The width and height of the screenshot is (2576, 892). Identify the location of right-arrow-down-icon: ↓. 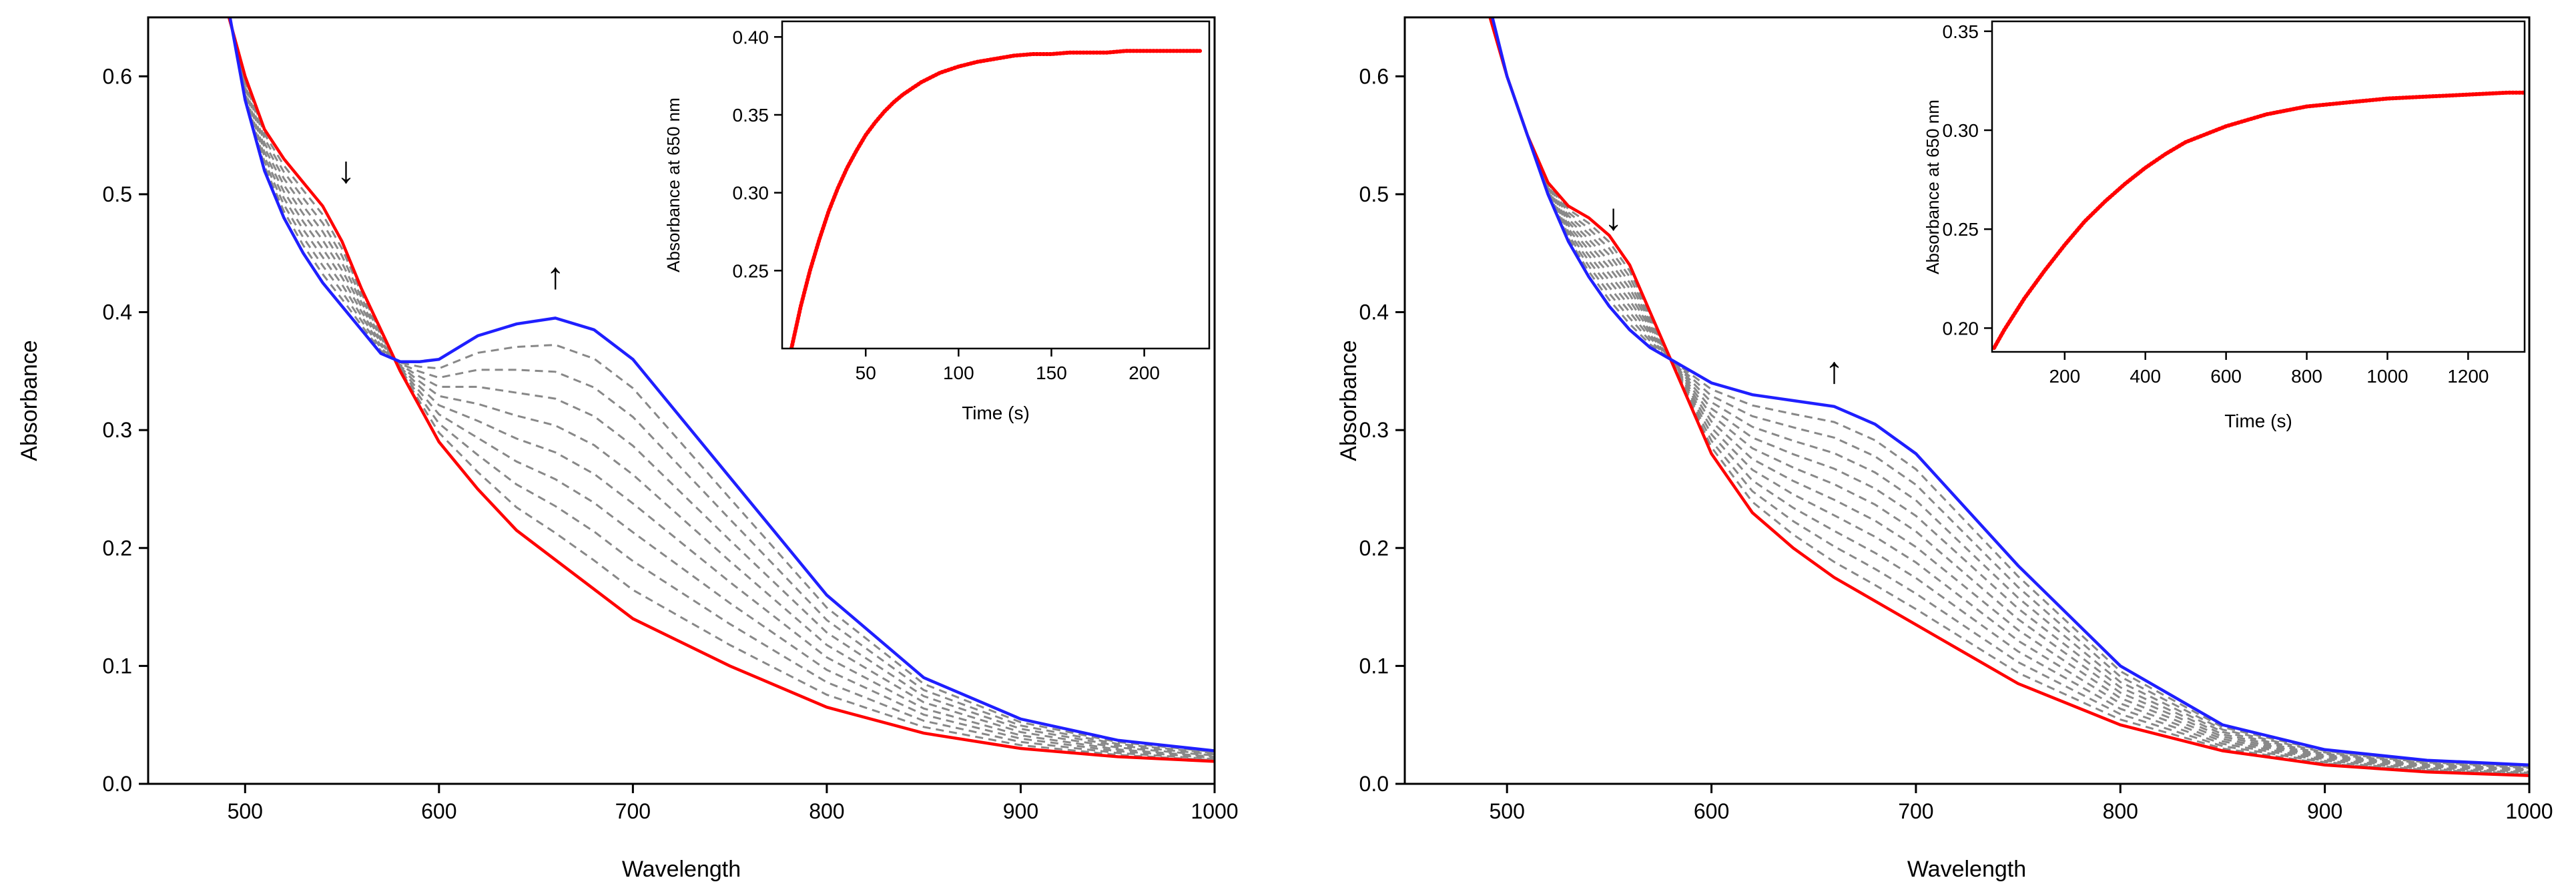
(1613, 217).